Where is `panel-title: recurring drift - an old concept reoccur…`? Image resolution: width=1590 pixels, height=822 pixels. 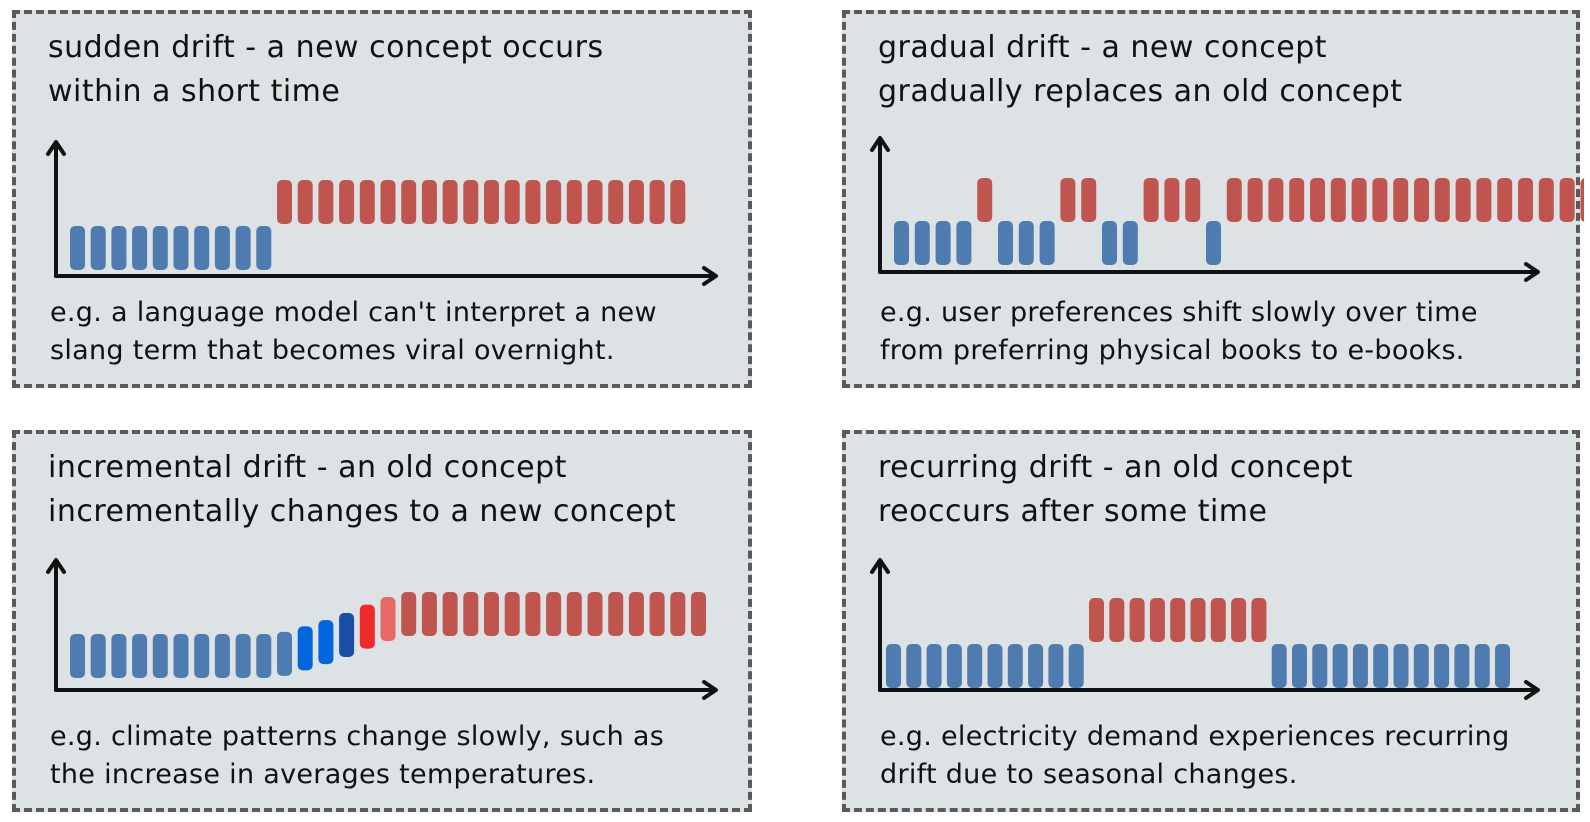
panel-title: recurring drift - an old concept reoccur… is located at coordinates (1223, 490).